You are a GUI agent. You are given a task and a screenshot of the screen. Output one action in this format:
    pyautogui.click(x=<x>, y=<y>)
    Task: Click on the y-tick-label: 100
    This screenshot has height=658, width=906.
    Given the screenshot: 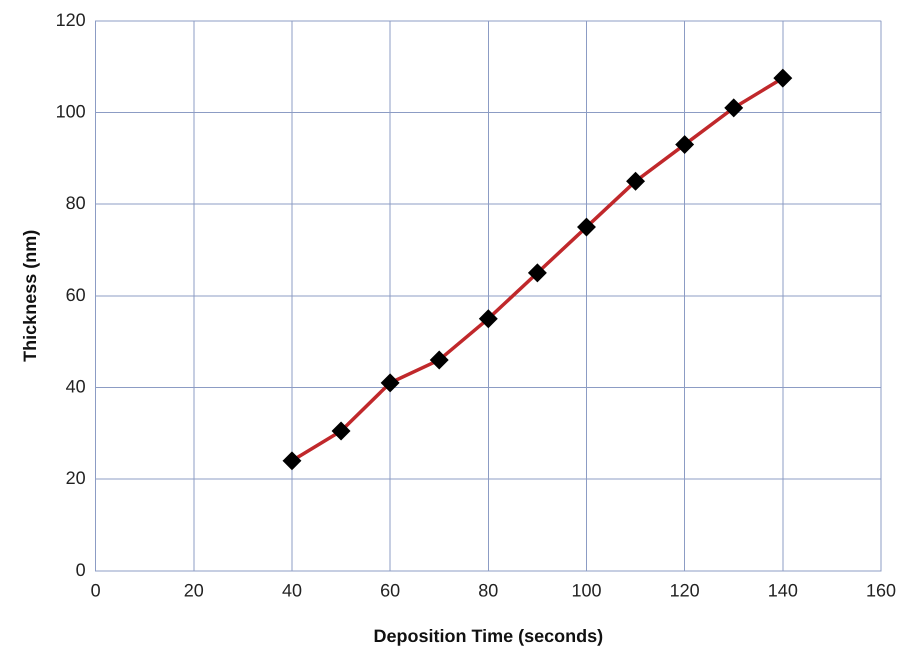 What is the action you would take?
    pyautogui.click(x=71, y=111)
    